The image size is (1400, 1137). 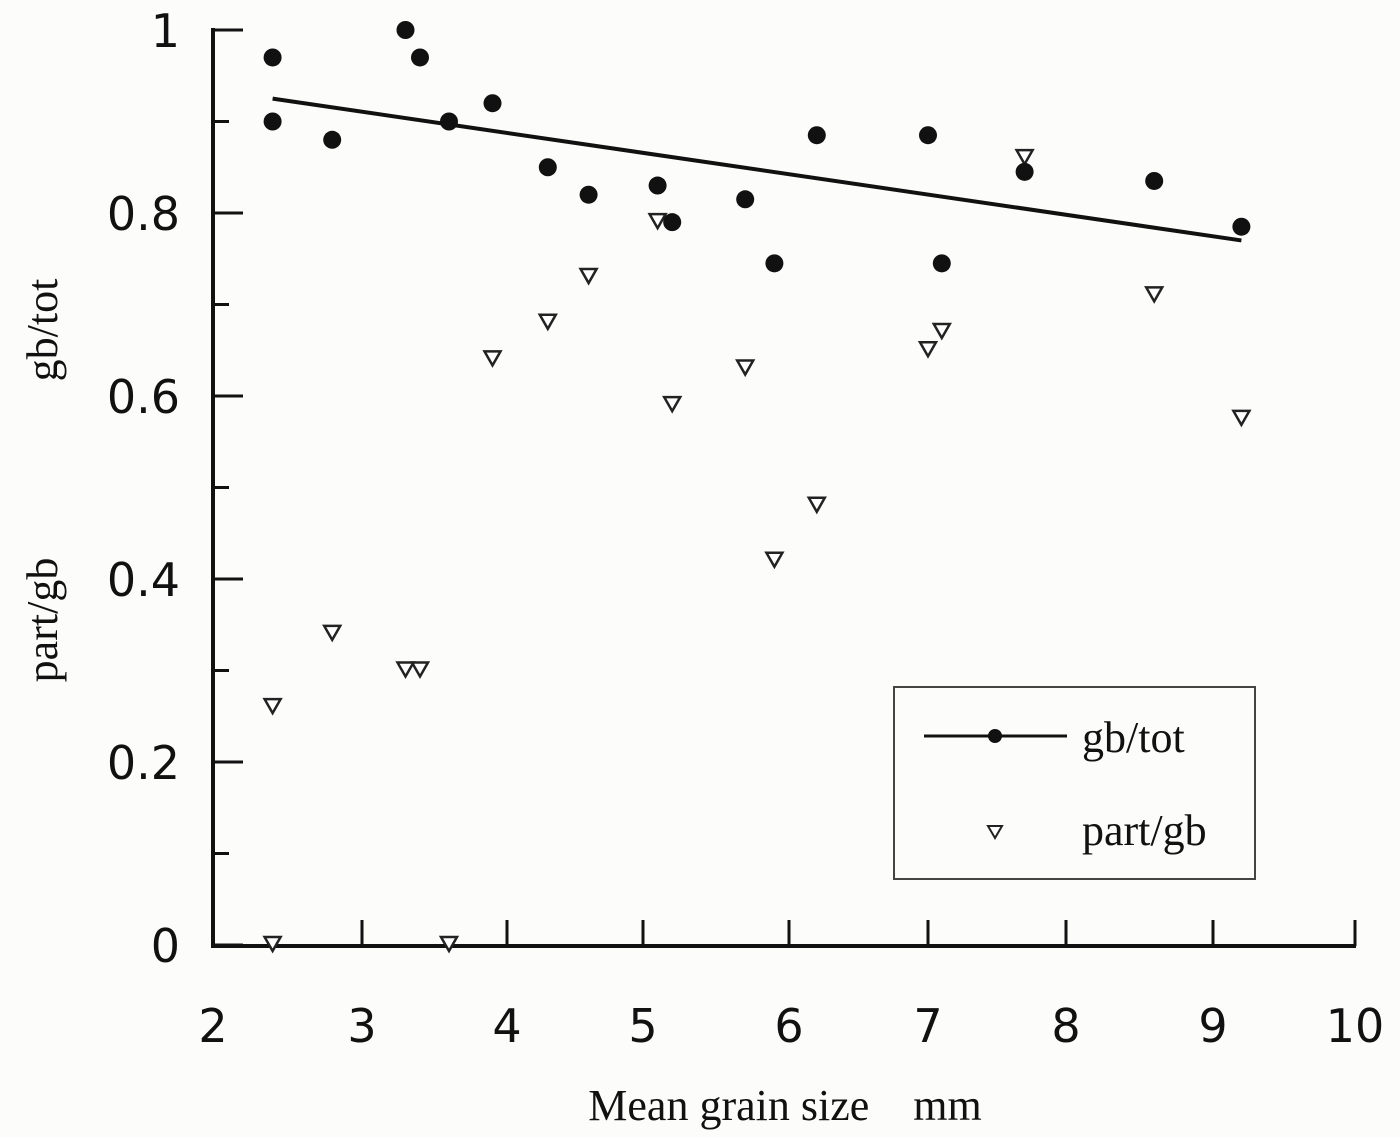 What do you see at coordinates (165, 946) in the screenshot?
I see `y-tick-label: 0` at bounding box center [165, 946].